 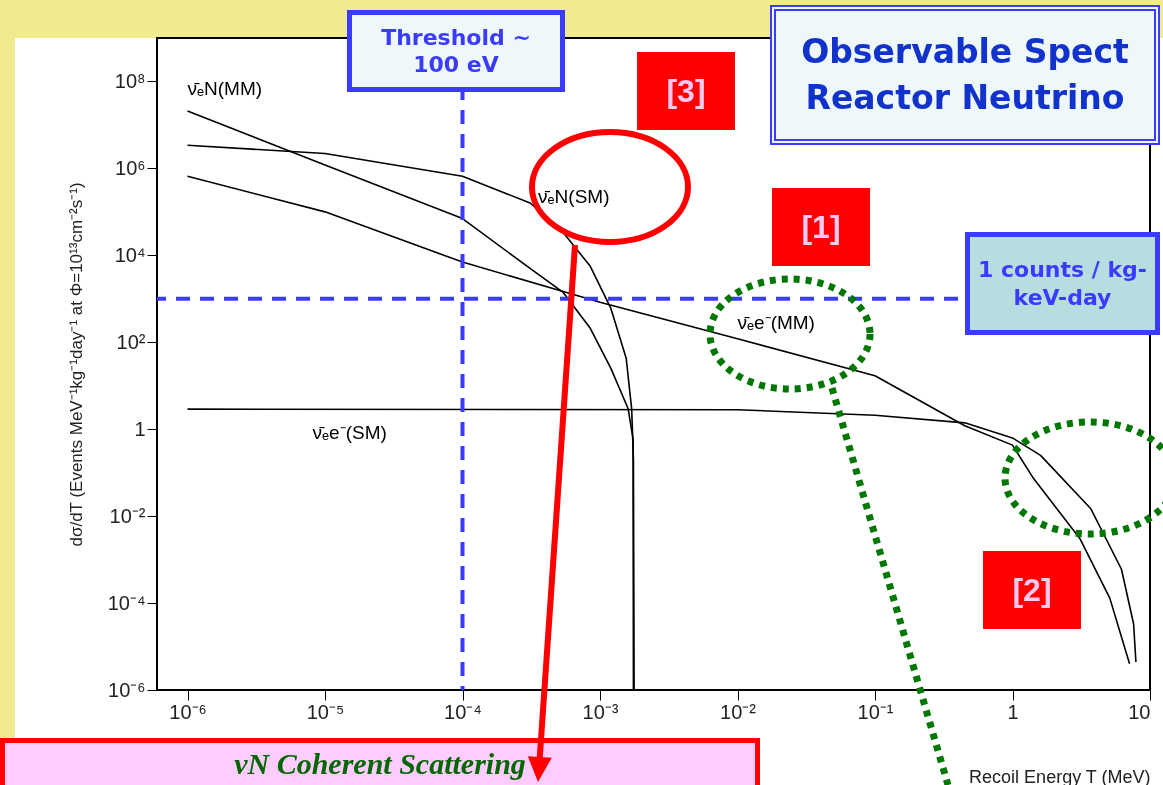 What do you see at coordinates (127, 689) in the screenshot?
I see `y-tick-label: 10⁻⁶` at bounding box center [127, 689].